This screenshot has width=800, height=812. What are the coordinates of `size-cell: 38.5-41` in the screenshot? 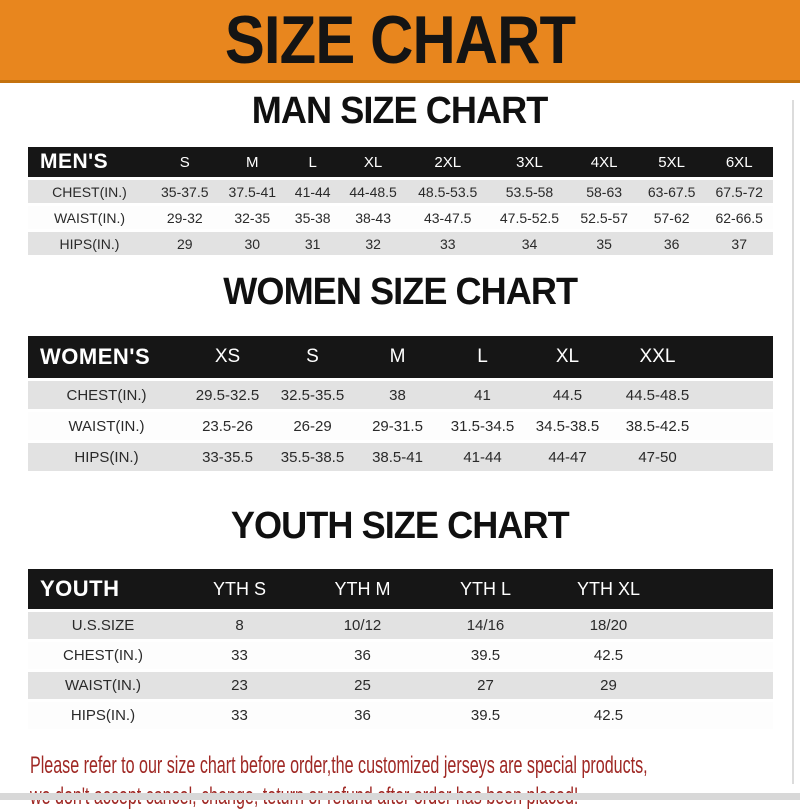 It's located at (397, 457).